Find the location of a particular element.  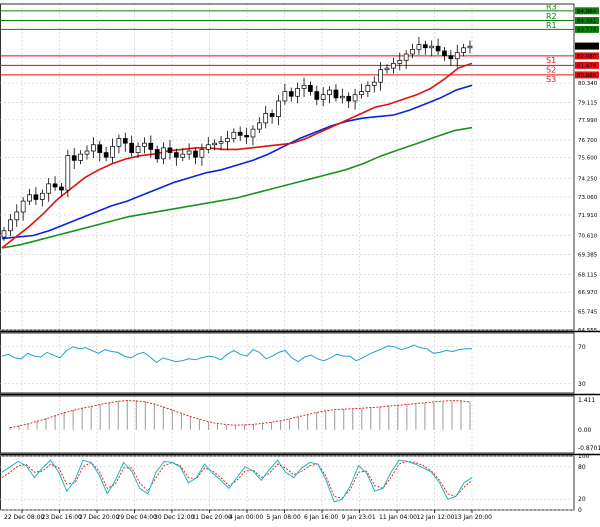

level-tag-r1 is located at coordinates (587, 29).